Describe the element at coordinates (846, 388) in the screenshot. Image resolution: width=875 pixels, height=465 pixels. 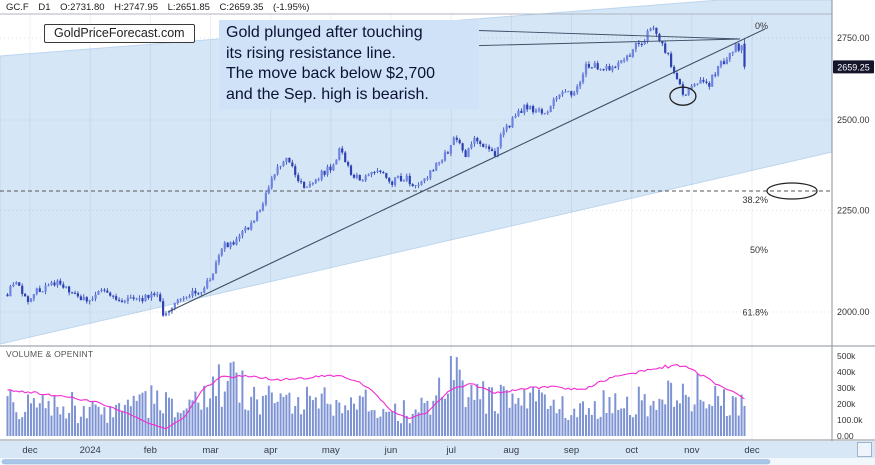
I see `svg-text: 300k` at that location.